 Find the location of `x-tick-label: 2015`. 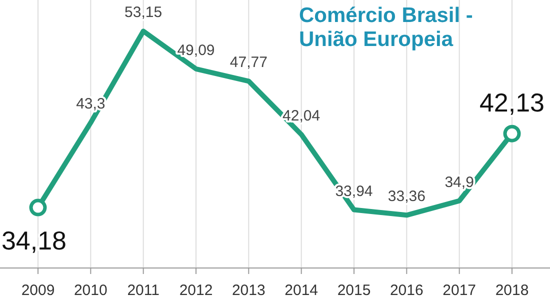

x-tick-label: 2015 is located at coordinates (354, 290).